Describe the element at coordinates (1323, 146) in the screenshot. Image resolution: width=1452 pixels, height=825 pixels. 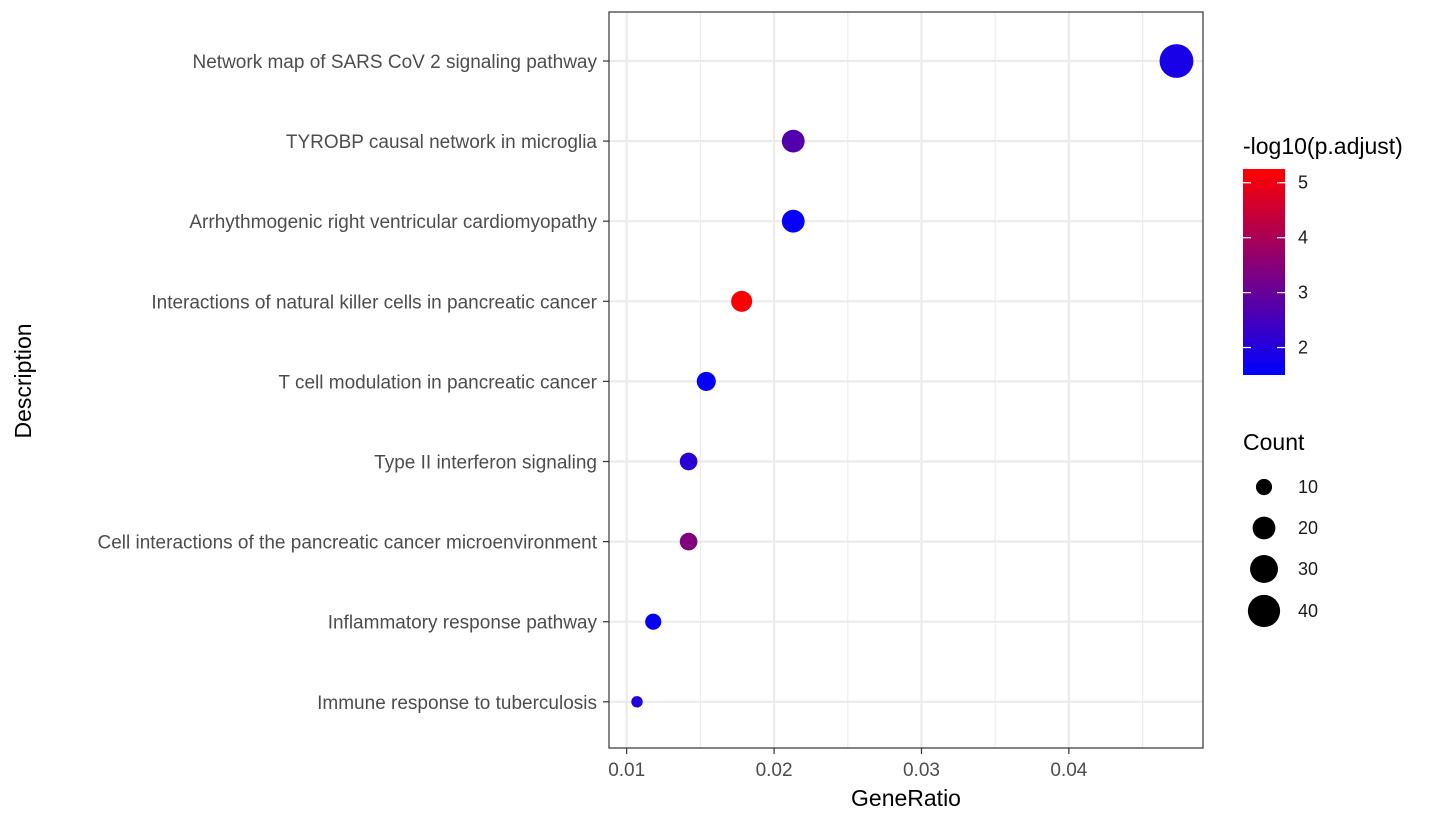
I see `color-legend-title: -log10(p.adjust)` at that location.